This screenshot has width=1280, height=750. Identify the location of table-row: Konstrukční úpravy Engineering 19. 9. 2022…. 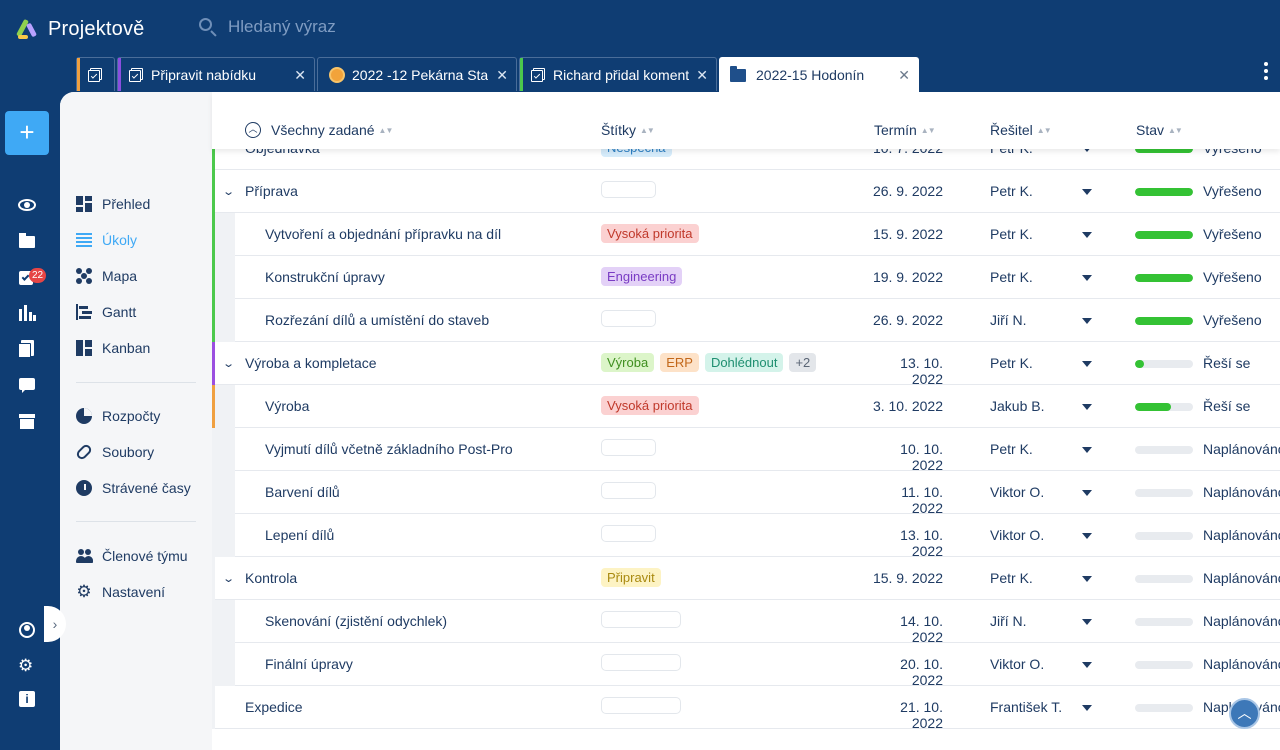
(746, 277).